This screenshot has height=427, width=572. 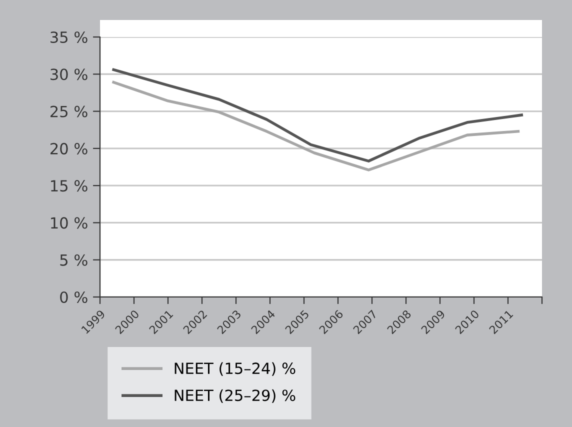 What do you see at coordinates (69, 74) in the screenshot?
I see `y-tick-label: 30 %` at bounding box center [69, 74].